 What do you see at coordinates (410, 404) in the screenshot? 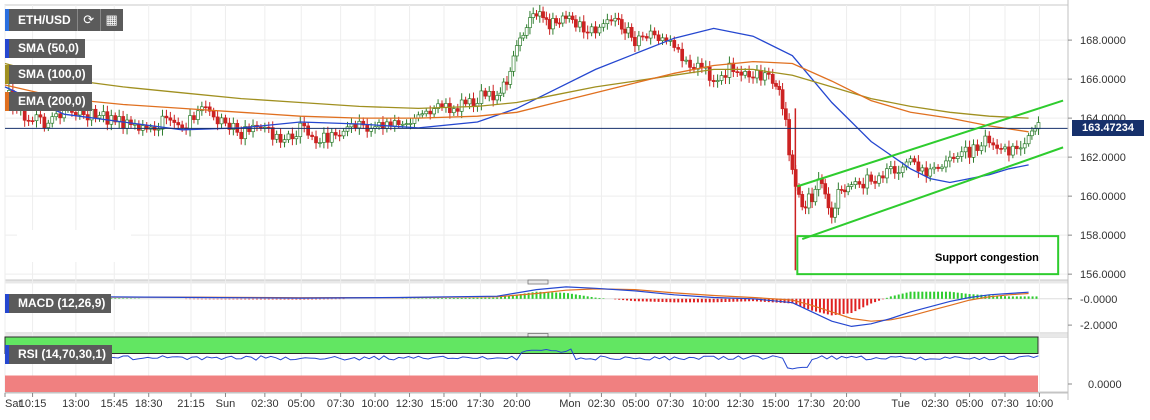
I see `time-tick-label: 12:30` at bounding box center [410, 404].